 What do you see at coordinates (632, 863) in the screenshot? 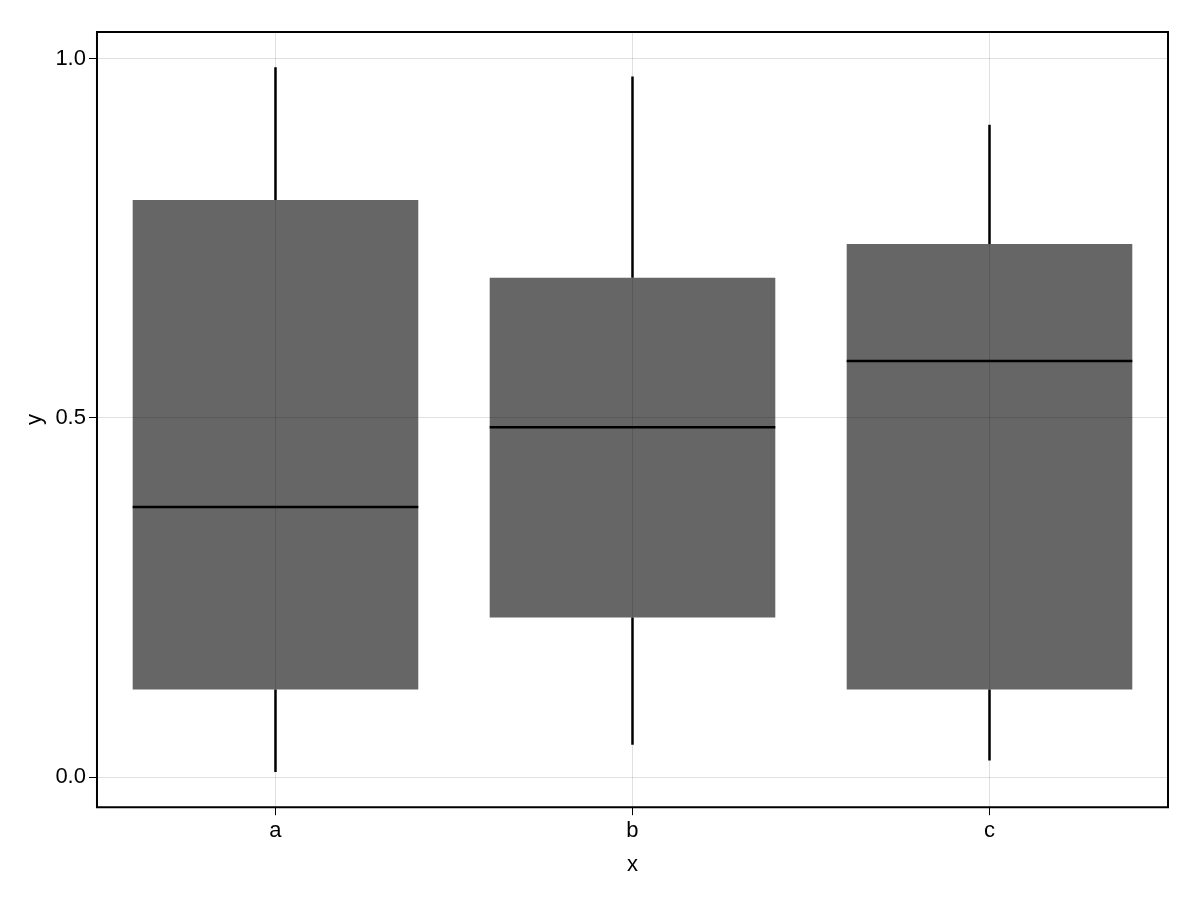
I see `x-axis-title: x` at bounding box center [632, 863].